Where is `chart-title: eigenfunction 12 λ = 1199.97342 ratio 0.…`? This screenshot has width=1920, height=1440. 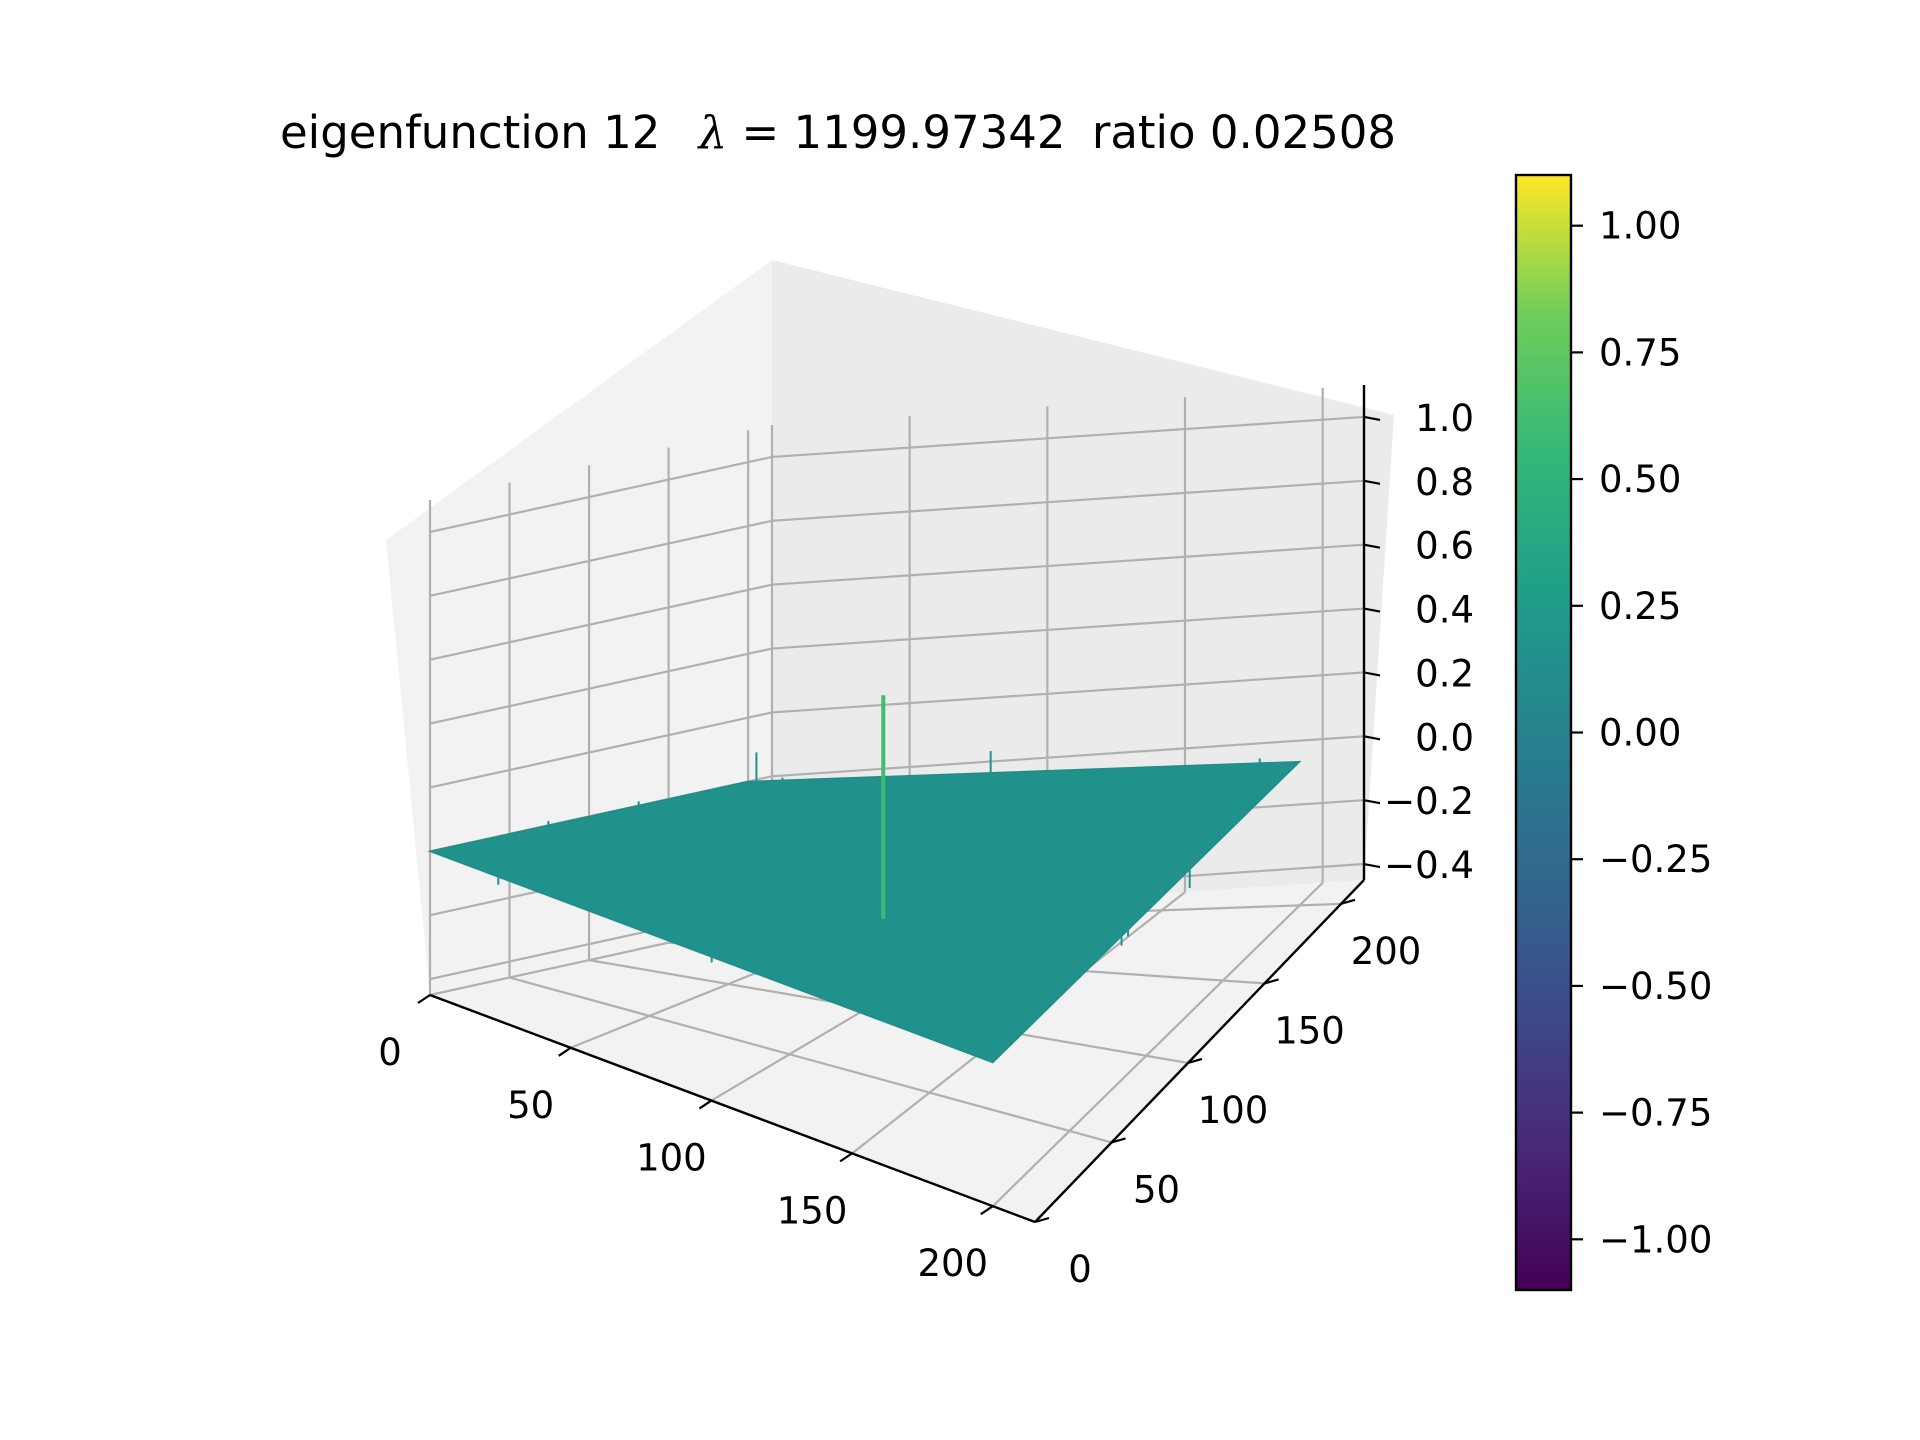 chart-title: eigenfunction 12 λ = 1199.97342 ratio 0.… is located at coordinates (838, 132).